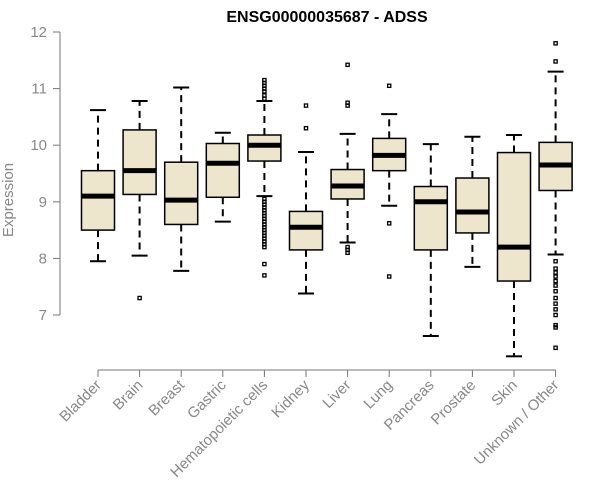 The width and height of the screenshot is (600, 500). What do you see at coordinates (43, 315) in the screenshot?
I see `y-tick-label: 7` at bounding box center [43, 315].